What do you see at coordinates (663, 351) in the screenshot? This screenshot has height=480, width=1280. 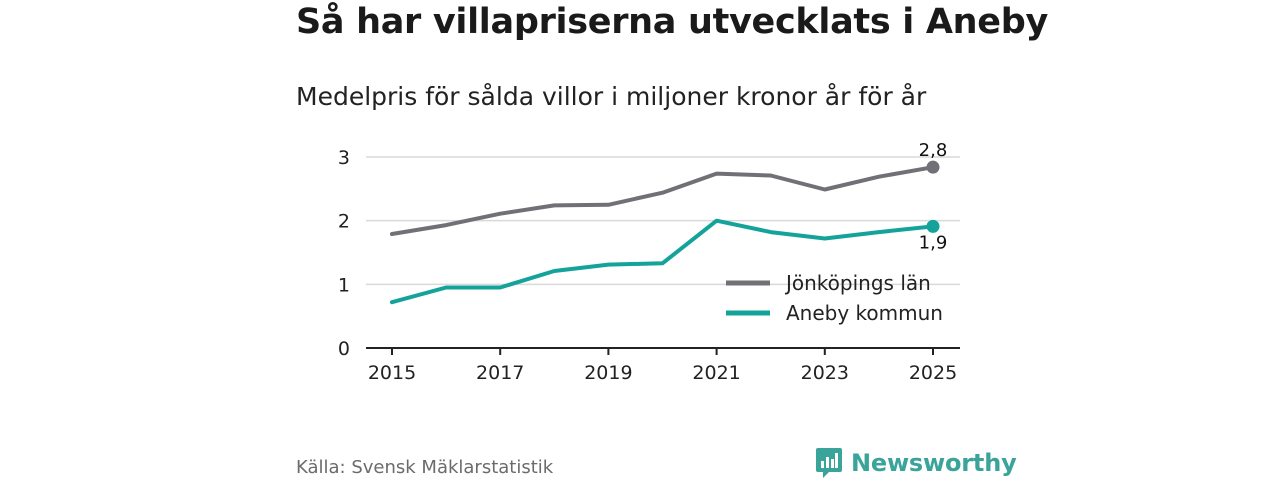 I see `x-axis` at bounding box center [663, 351].